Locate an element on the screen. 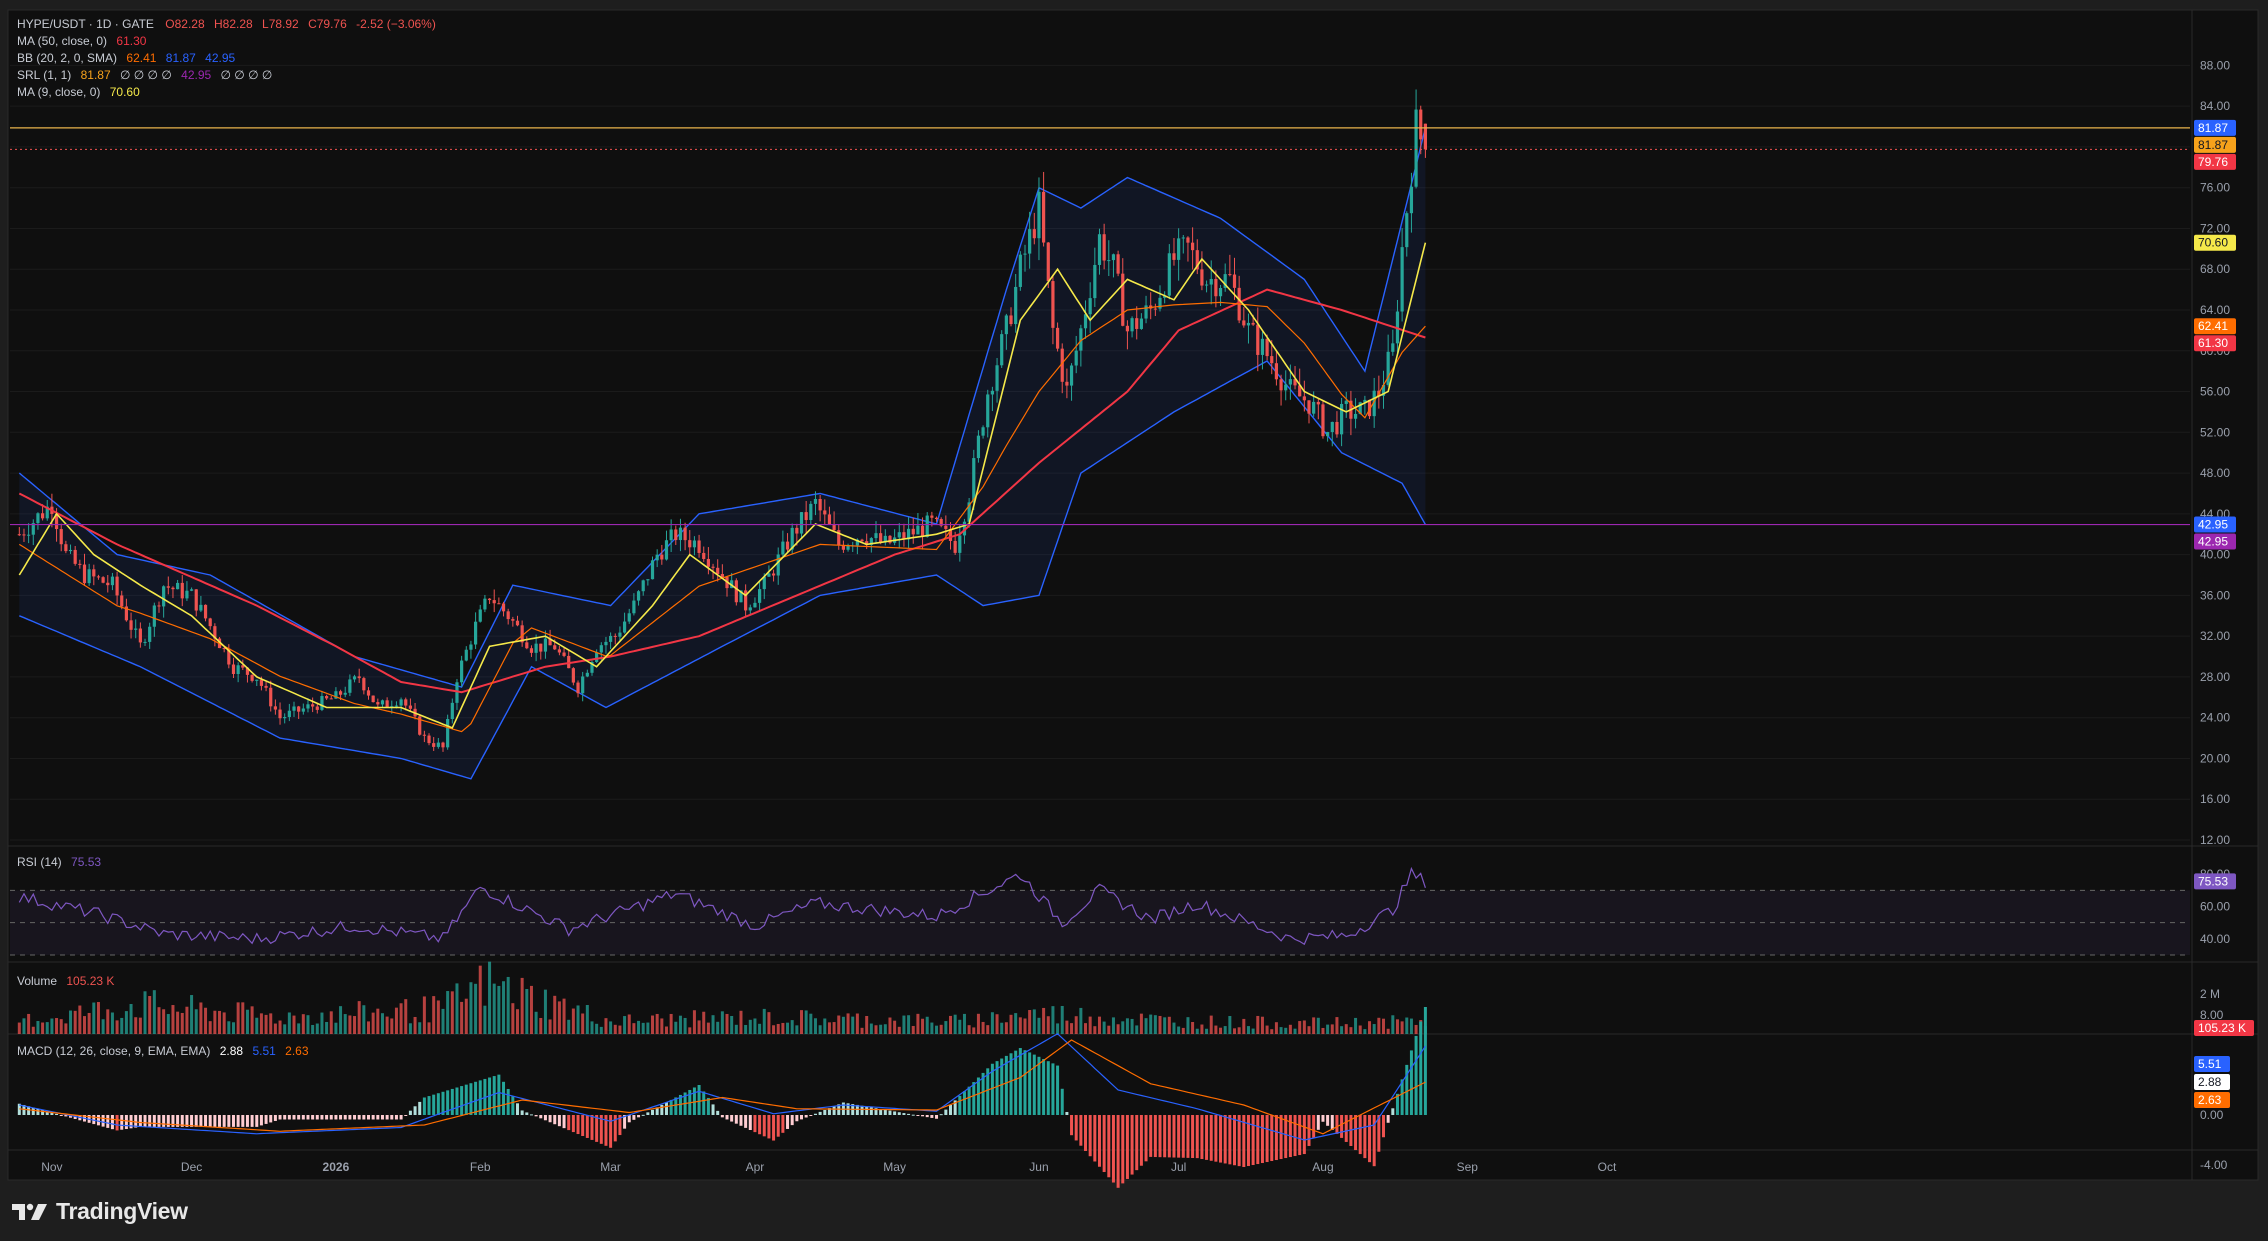 Image resolution: width=2268 pixels, height=1241 pixels. legend-srl: SRL (1, 1) 81.87 ∅ ∅ ∅ ∅ 42.95 ∅ ∅ ∅ ∅ is located at coordinates (144, 75).